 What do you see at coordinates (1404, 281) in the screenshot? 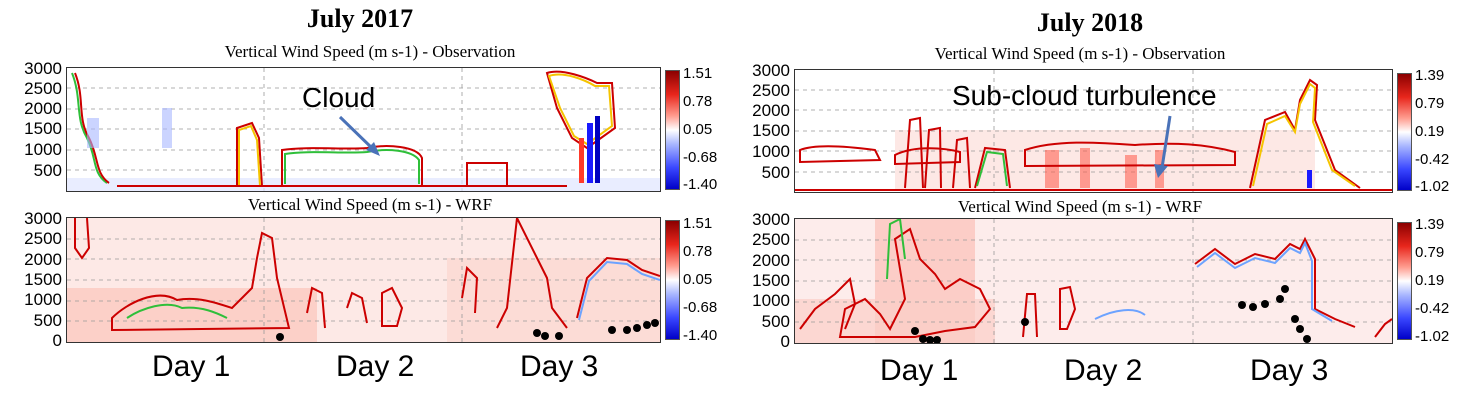
I see `colorbar-wrf-2018` at bounding box center [1404, 281].